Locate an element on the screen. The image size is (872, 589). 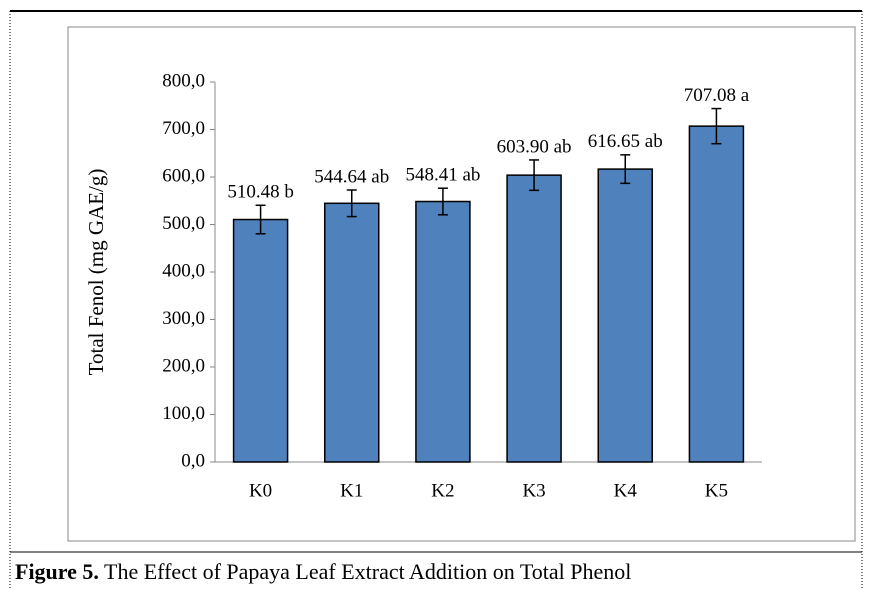
x-tick-label: K3 is located at coordinates (533, 490).